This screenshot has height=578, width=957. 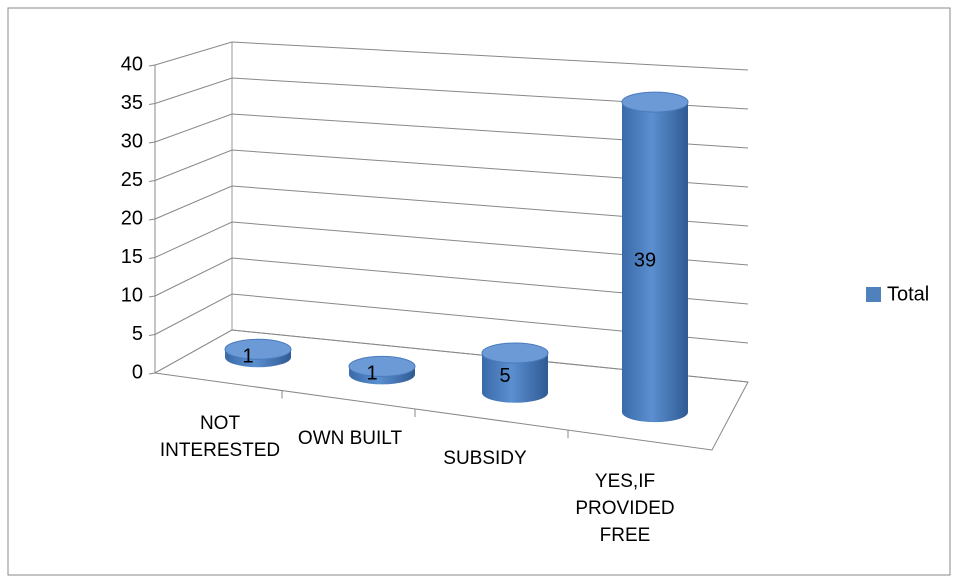 I want to click on x-tick-label: NOT INTERESTED, so click(x=220, y=437).